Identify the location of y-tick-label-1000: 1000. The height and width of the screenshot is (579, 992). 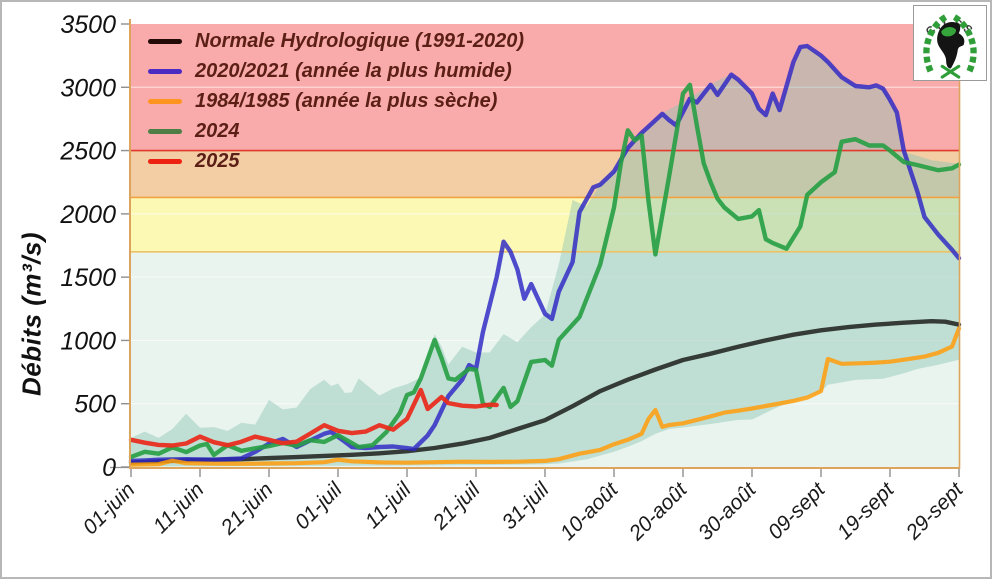
(88, 341).